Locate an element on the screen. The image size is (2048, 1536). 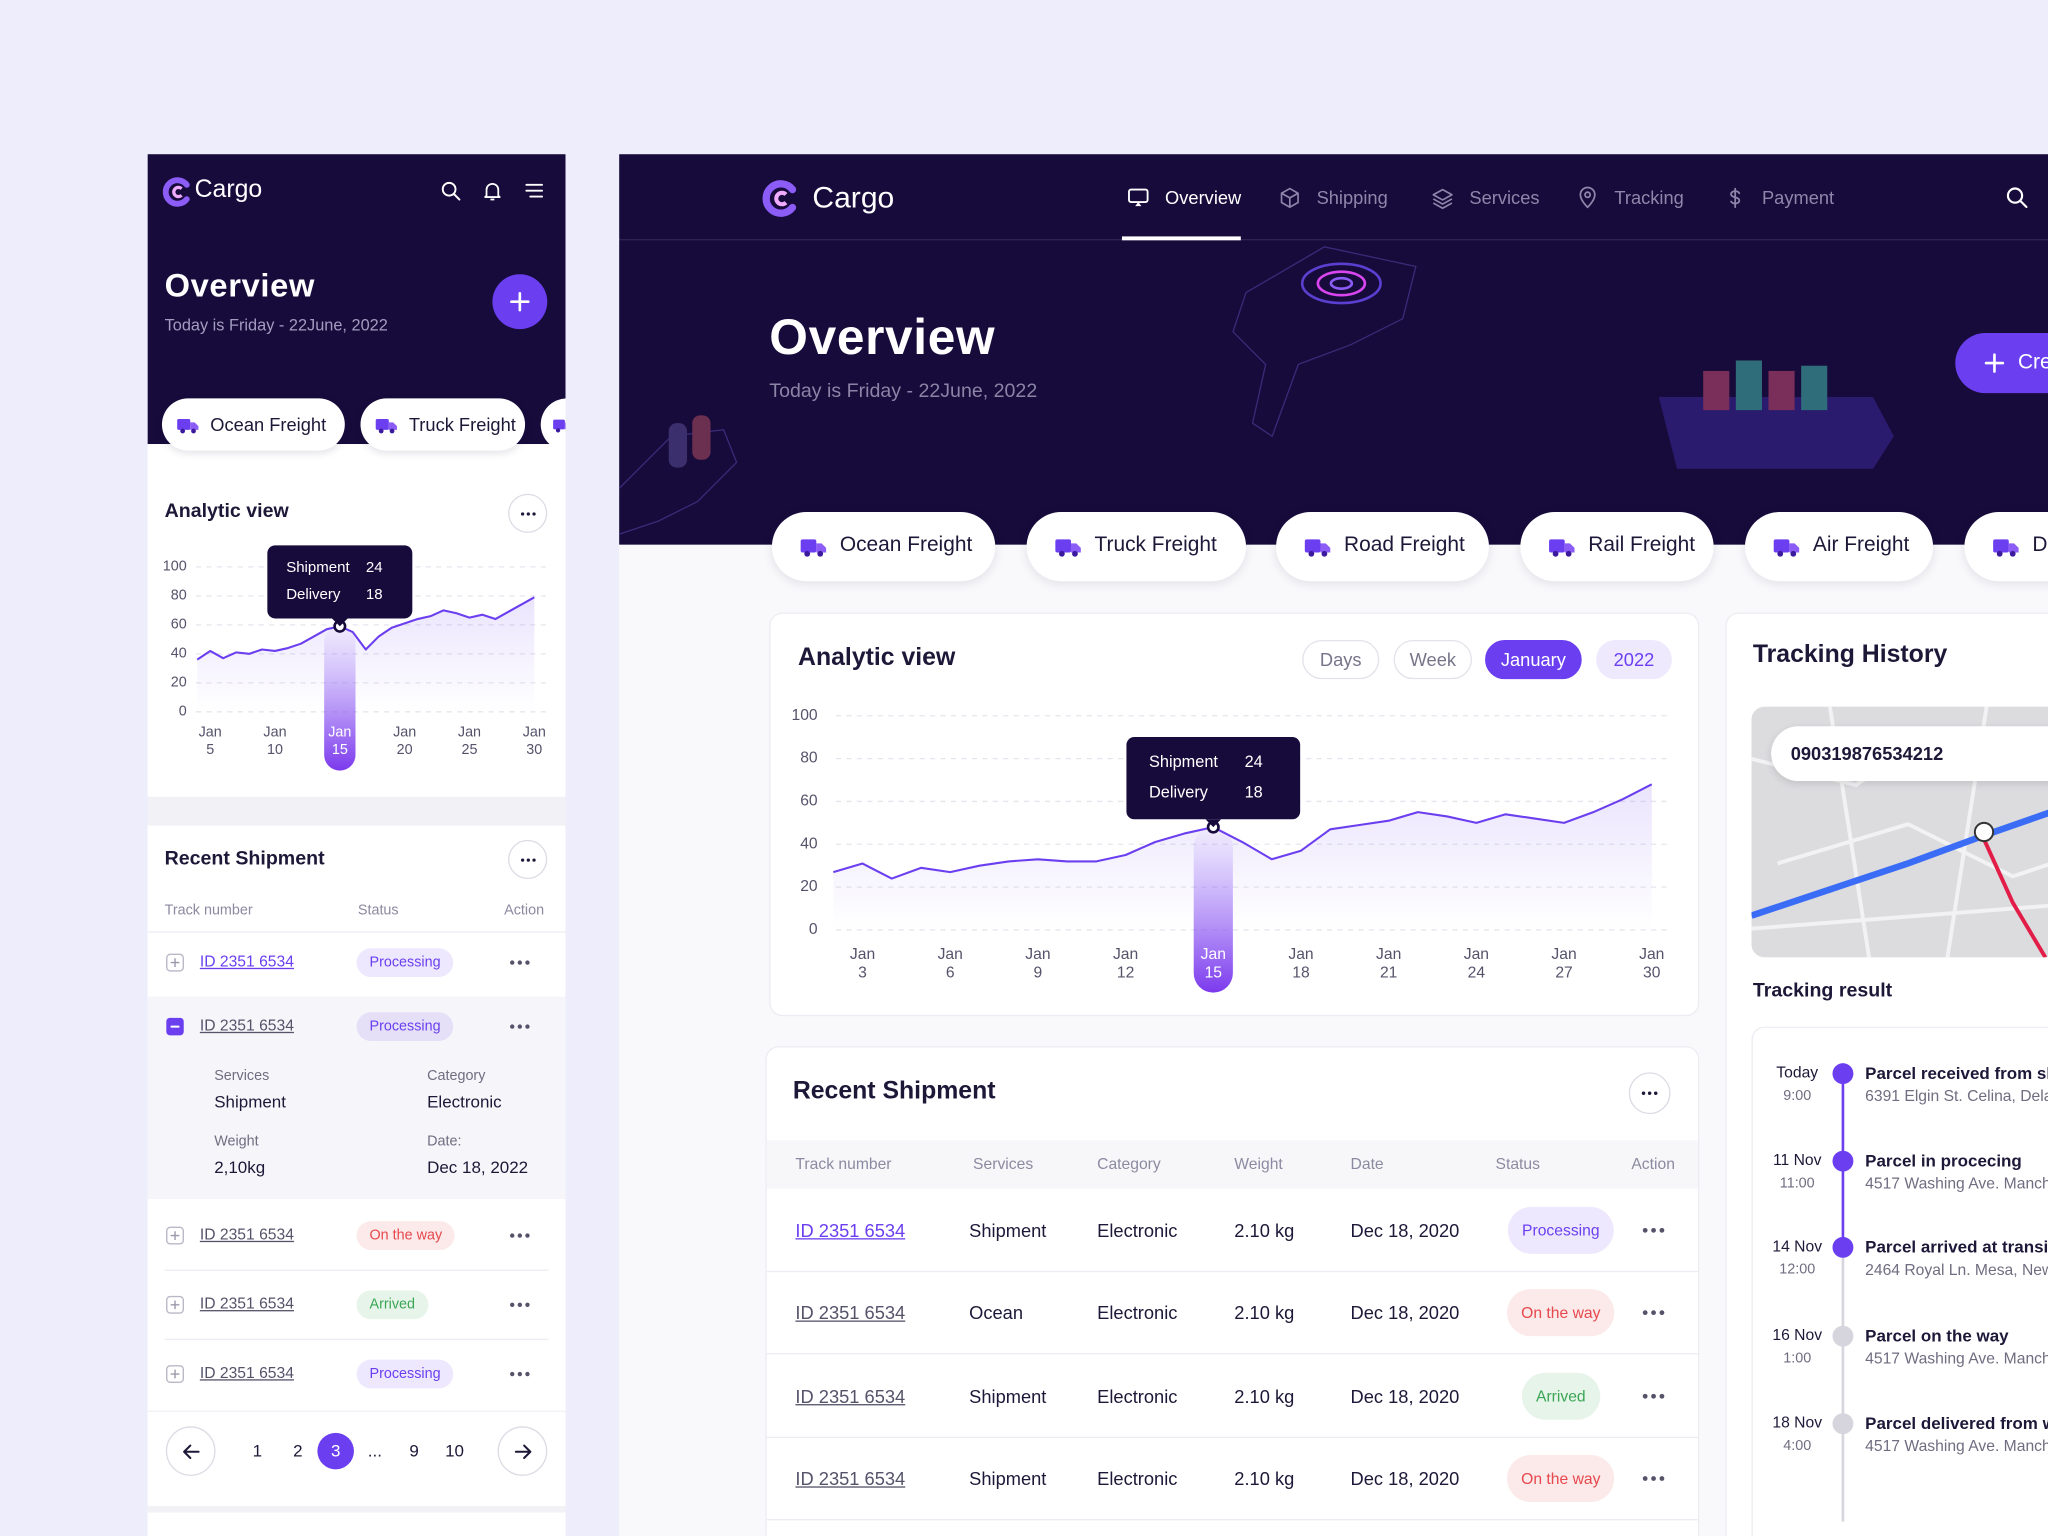
date: Dec 18, 2020 is located at coordinates (1405, 1396).